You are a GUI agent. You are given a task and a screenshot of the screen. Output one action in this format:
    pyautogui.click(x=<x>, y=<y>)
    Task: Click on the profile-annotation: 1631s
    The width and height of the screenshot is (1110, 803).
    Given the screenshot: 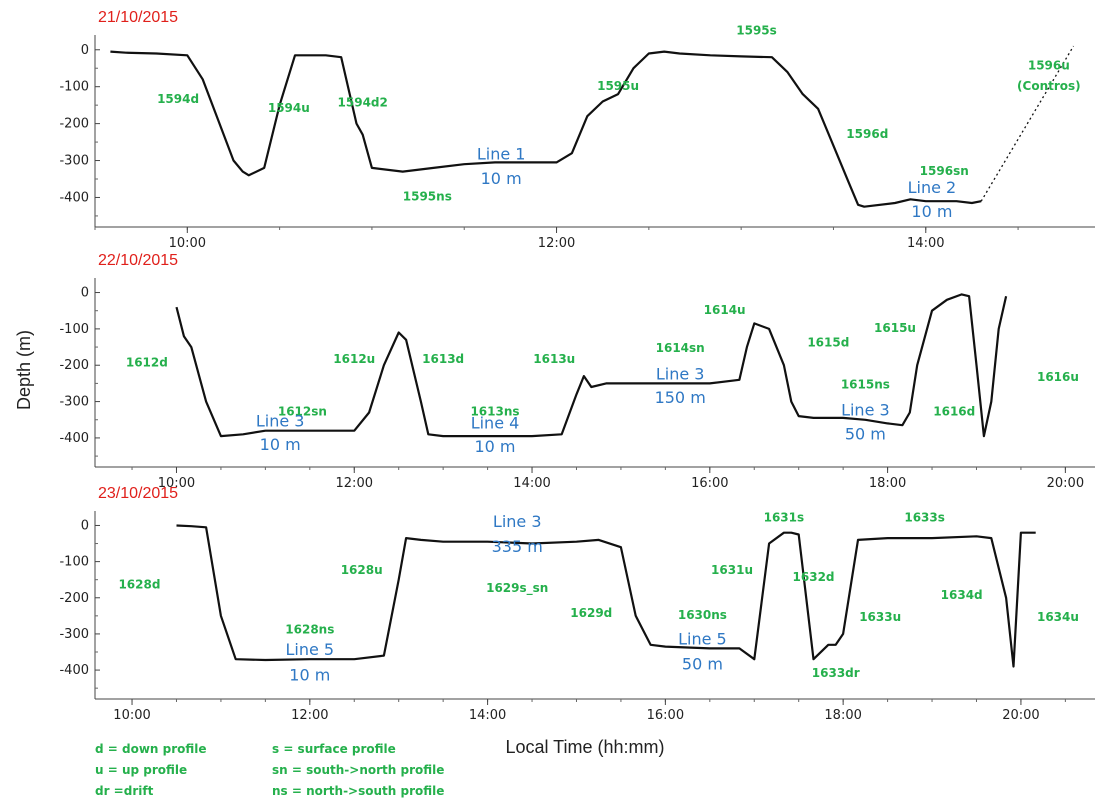 What is the action you would take?
    pyautogui.click(x=784, y=517)
    